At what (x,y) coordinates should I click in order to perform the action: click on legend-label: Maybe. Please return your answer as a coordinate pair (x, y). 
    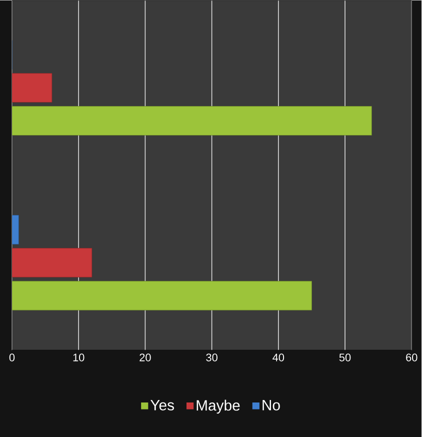
    Looking at the image, I should click on (218, 407).